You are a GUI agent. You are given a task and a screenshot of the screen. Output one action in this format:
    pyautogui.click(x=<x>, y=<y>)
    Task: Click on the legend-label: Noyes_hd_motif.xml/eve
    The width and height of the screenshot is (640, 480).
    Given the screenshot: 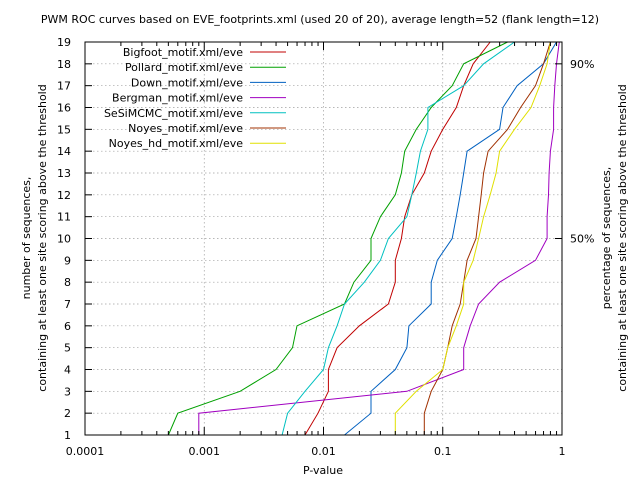 What is the action you would take?
    pyautogui.click(x=176, y=143)
    